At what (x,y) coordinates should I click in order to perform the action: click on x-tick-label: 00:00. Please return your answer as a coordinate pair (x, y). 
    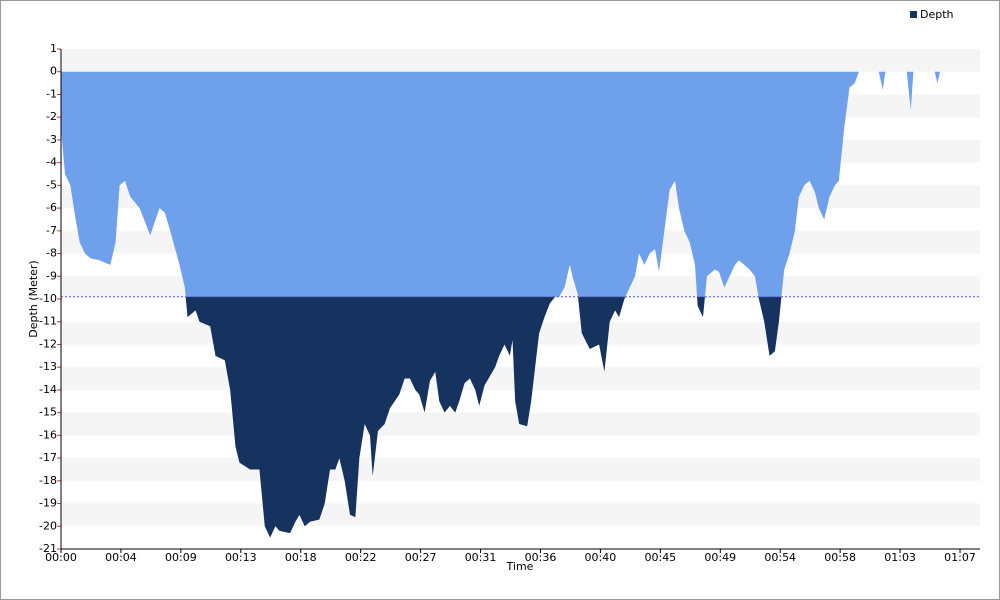
    Looking at the image, I should click on (61, 557).